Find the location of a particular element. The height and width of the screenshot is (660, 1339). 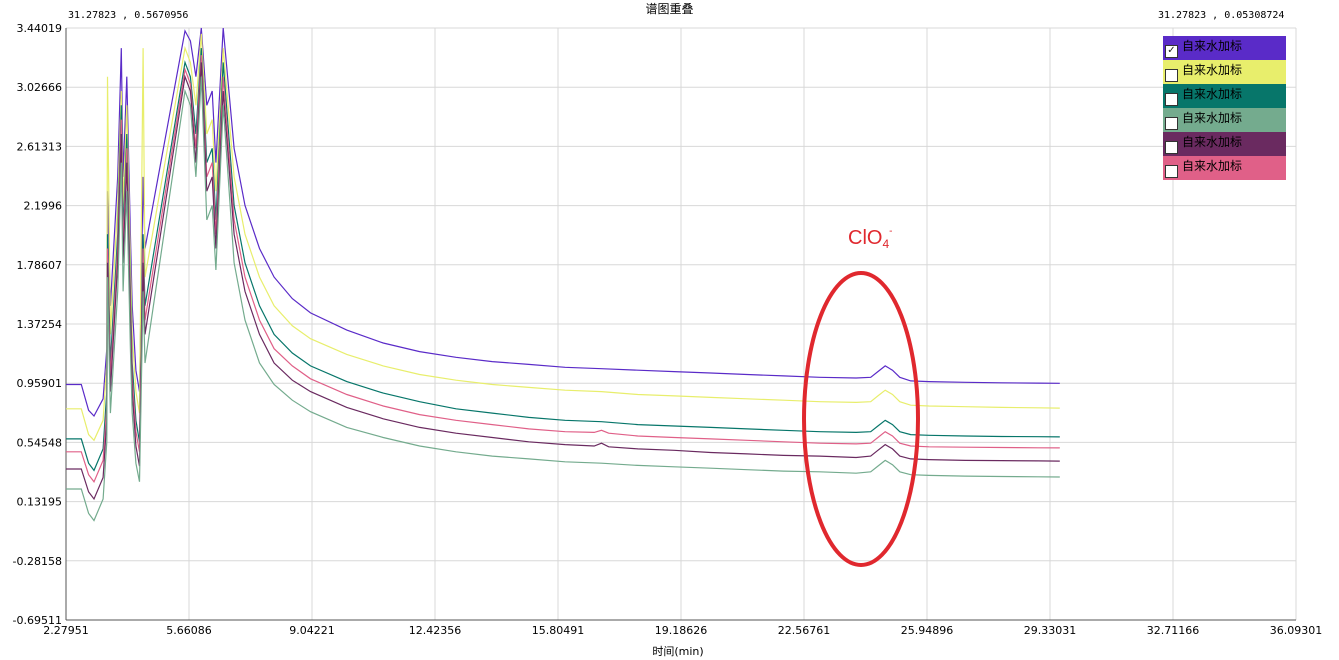

legend: ✓ 自来水加标 自来水加标 自来水加标 自来水加标 自来水加标 自来水加标 is located at coordinates (1224, 108).